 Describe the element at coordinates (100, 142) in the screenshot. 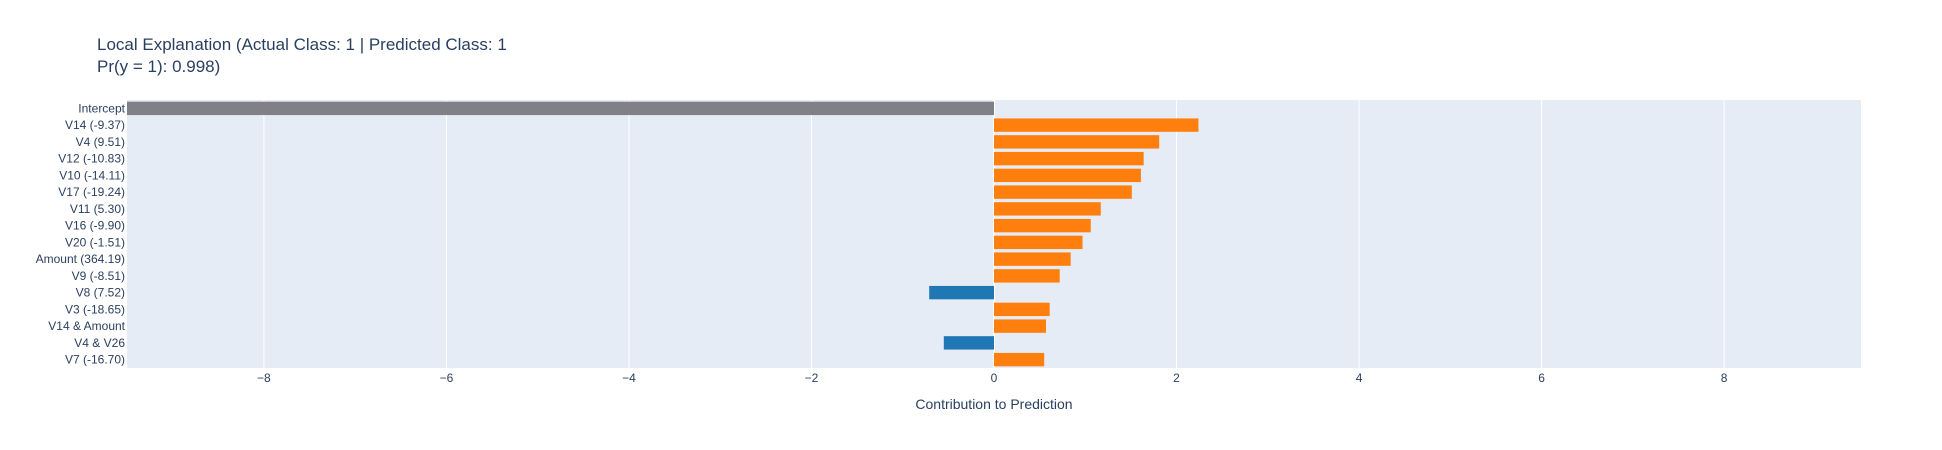

I see `y-tick-label: V4 (9.51)` at that location.